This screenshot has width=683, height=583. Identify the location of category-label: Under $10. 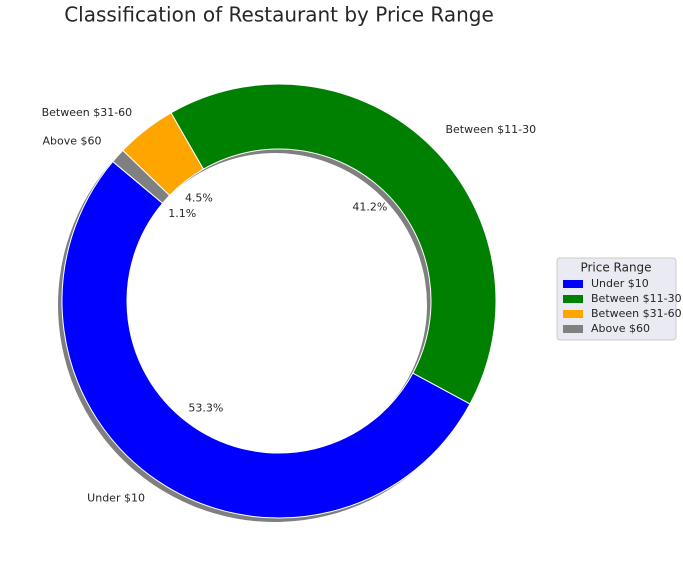
(116, 498).